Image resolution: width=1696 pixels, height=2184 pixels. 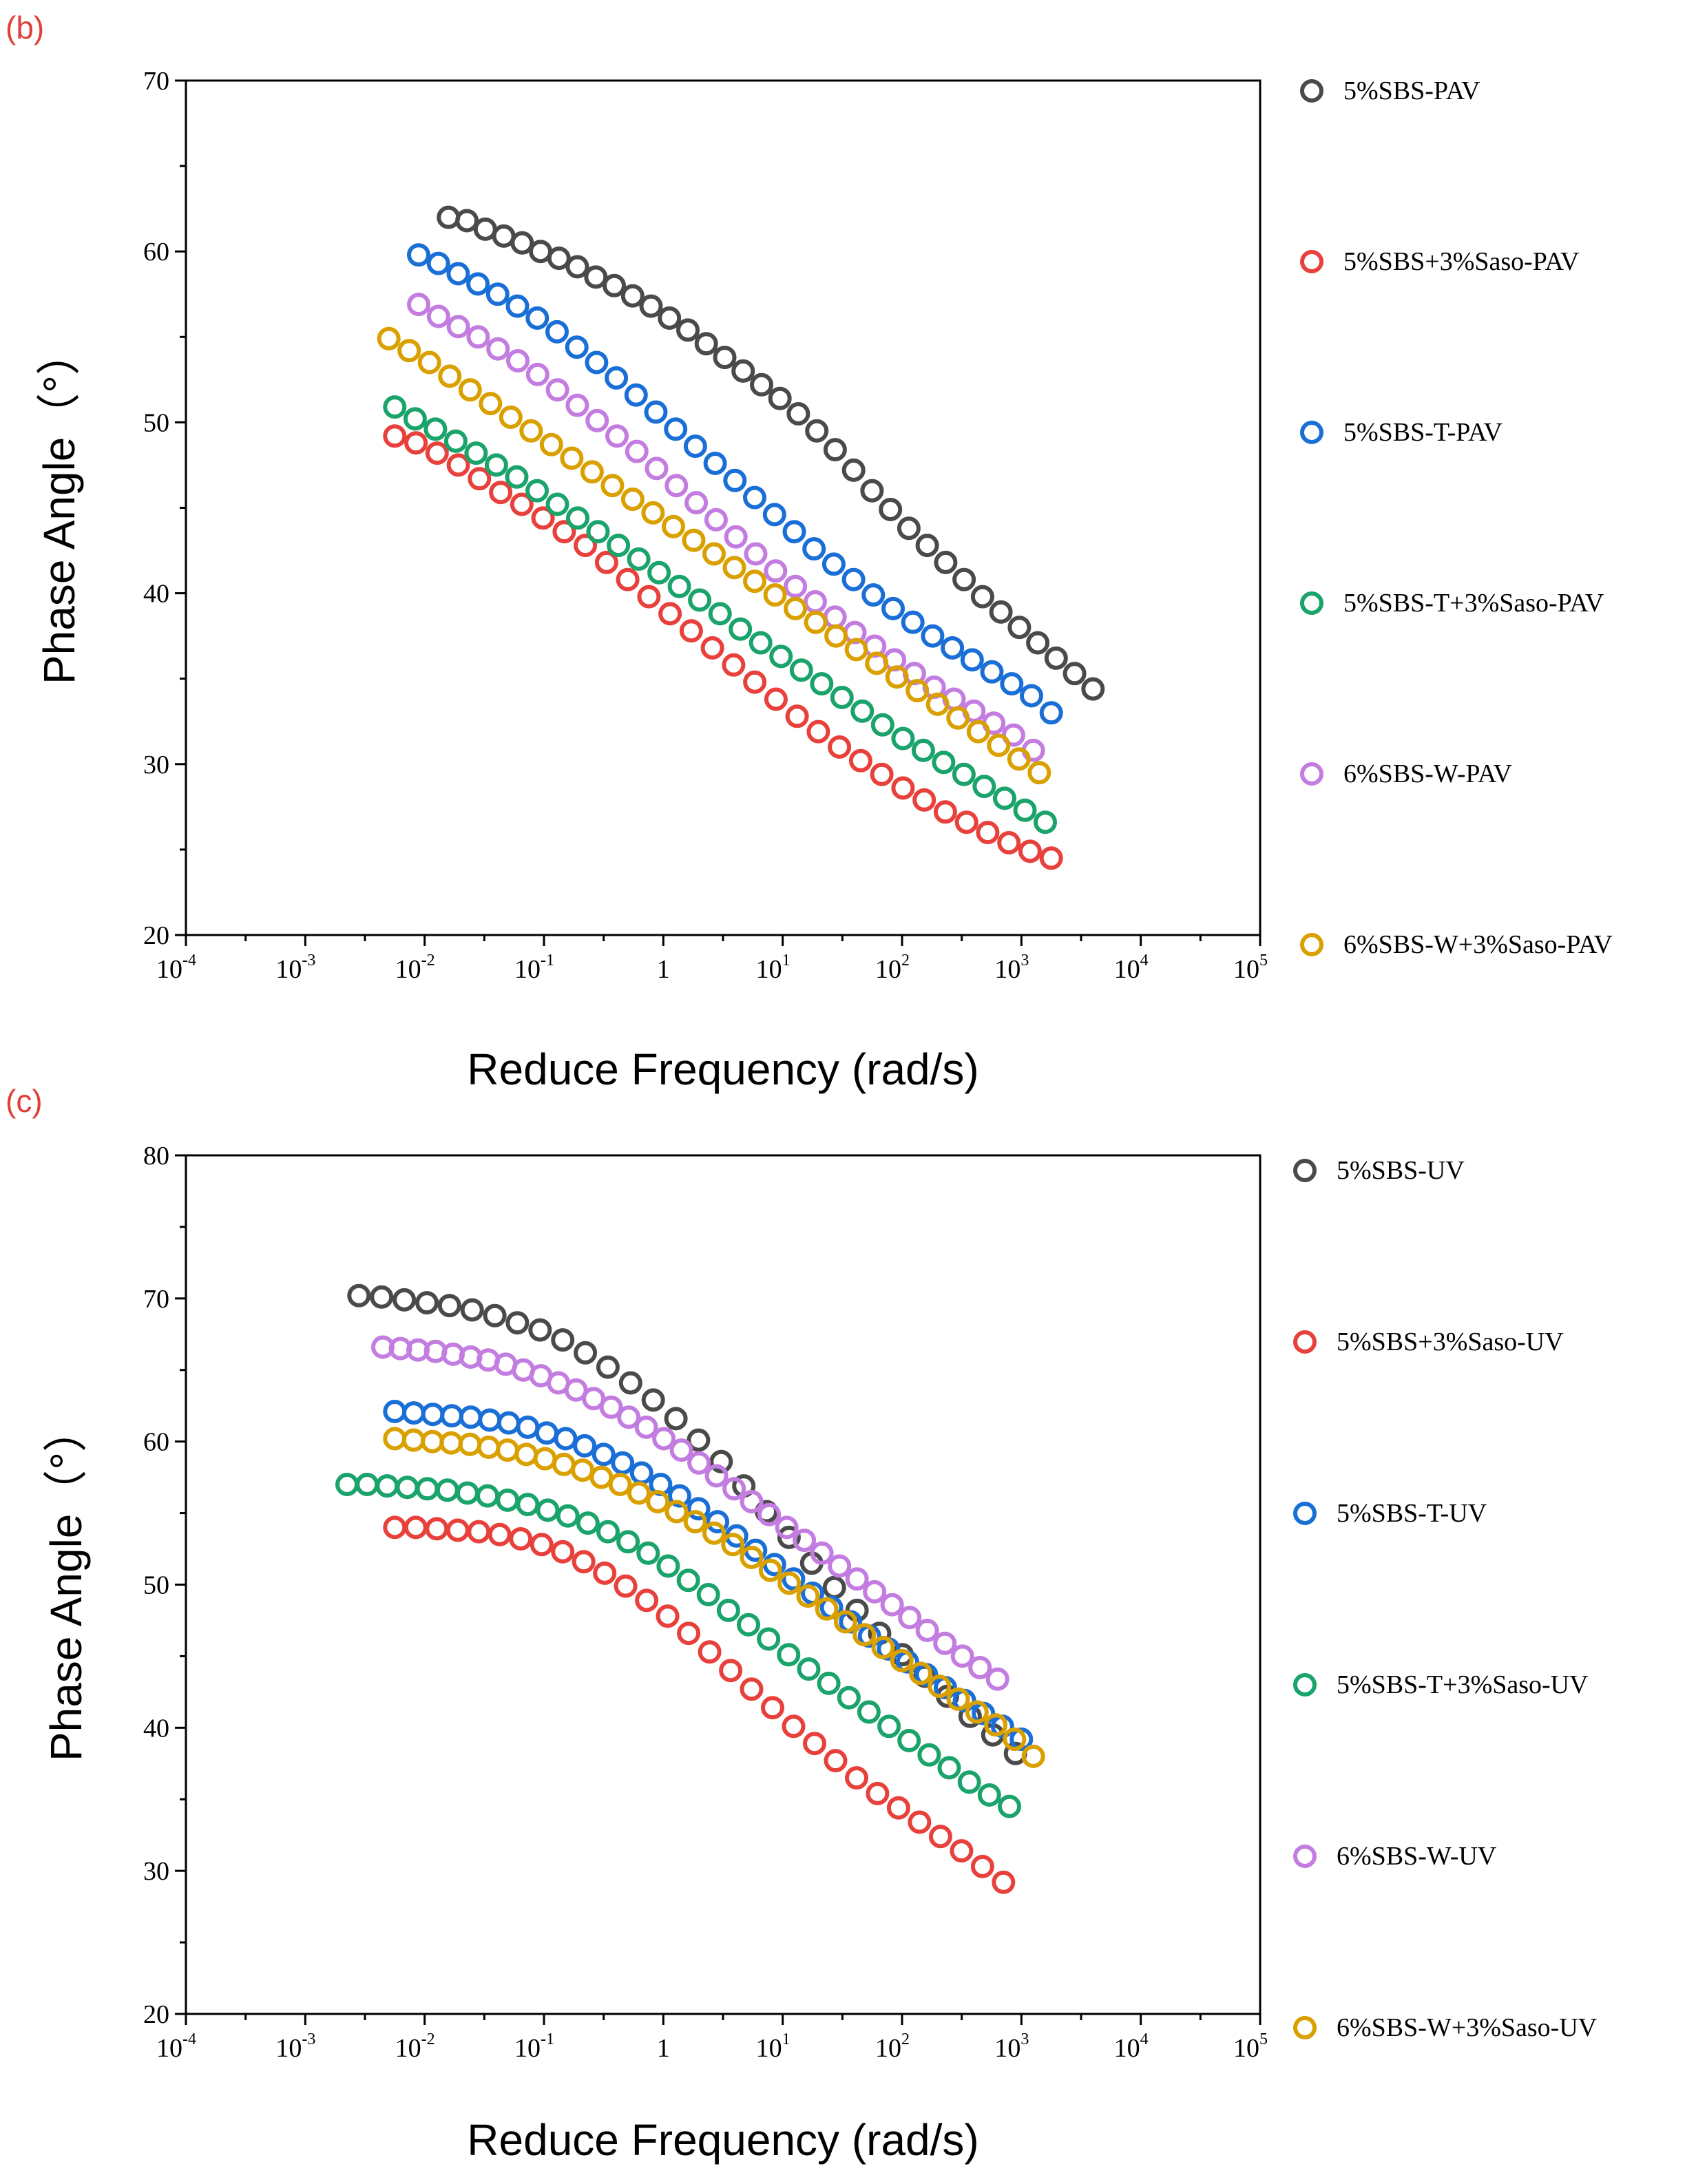 What do you see at coordinates (156, 594) in the screenshot?
I see `y-tick-label: 40` at bounding box center [156, 594].